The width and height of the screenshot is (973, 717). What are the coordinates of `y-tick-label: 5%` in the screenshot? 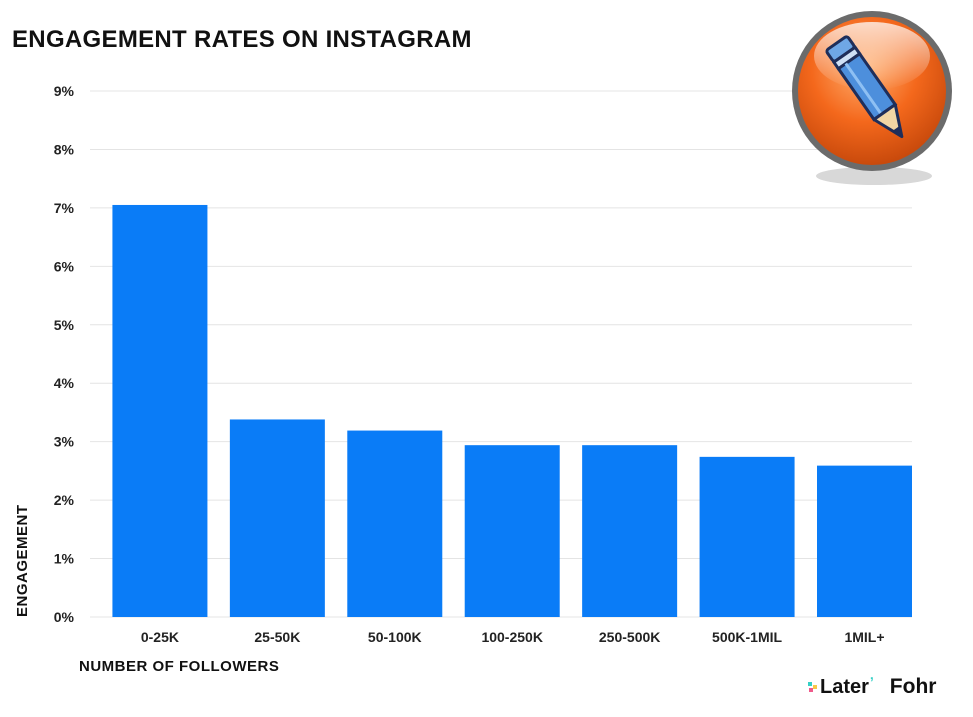 It's located at (64, 325).